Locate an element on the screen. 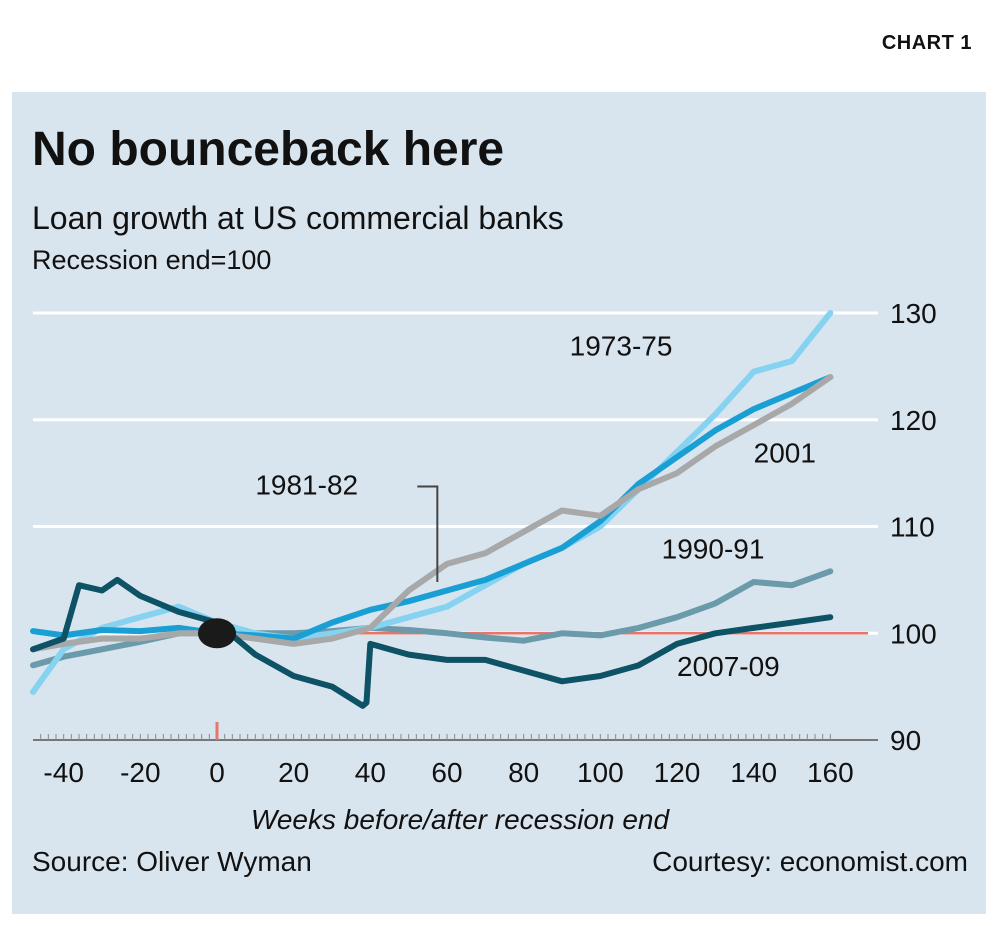 The width and height of the screenshot is (1000, 926). x-tick-labels: -40 -20 0 20 40 60 80 100 120 140 160 is located at coordinates (448, 772).